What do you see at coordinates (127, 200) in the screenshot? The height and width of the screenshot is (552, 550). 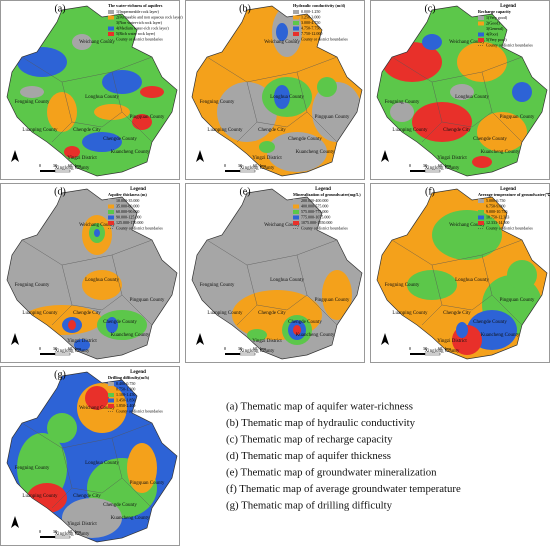 I see `legend-item: 10.000-35.000` at bounding box center [127, 200].